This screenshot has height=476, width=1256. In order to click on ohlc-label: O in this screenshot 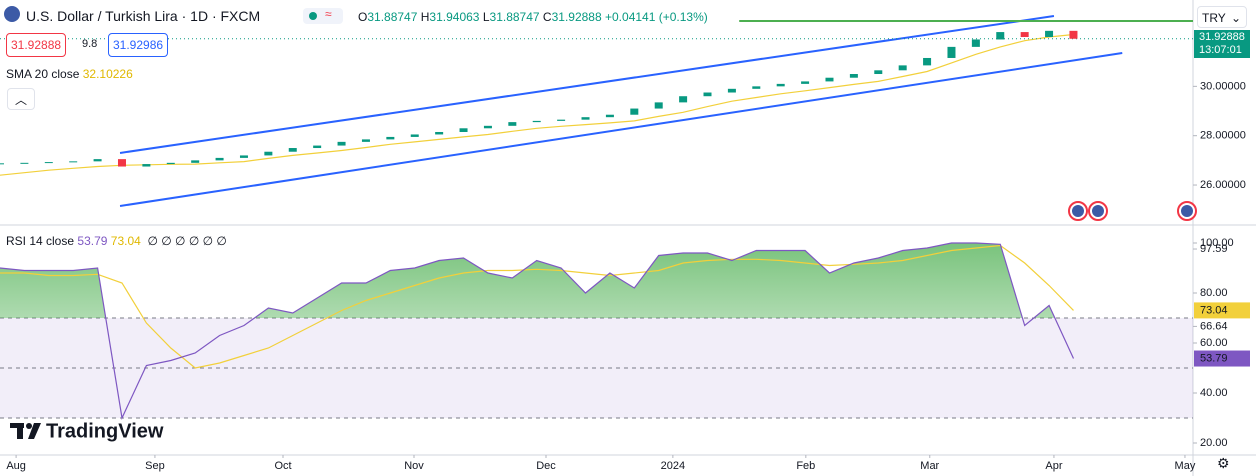, I will do `click(363, 17)`.